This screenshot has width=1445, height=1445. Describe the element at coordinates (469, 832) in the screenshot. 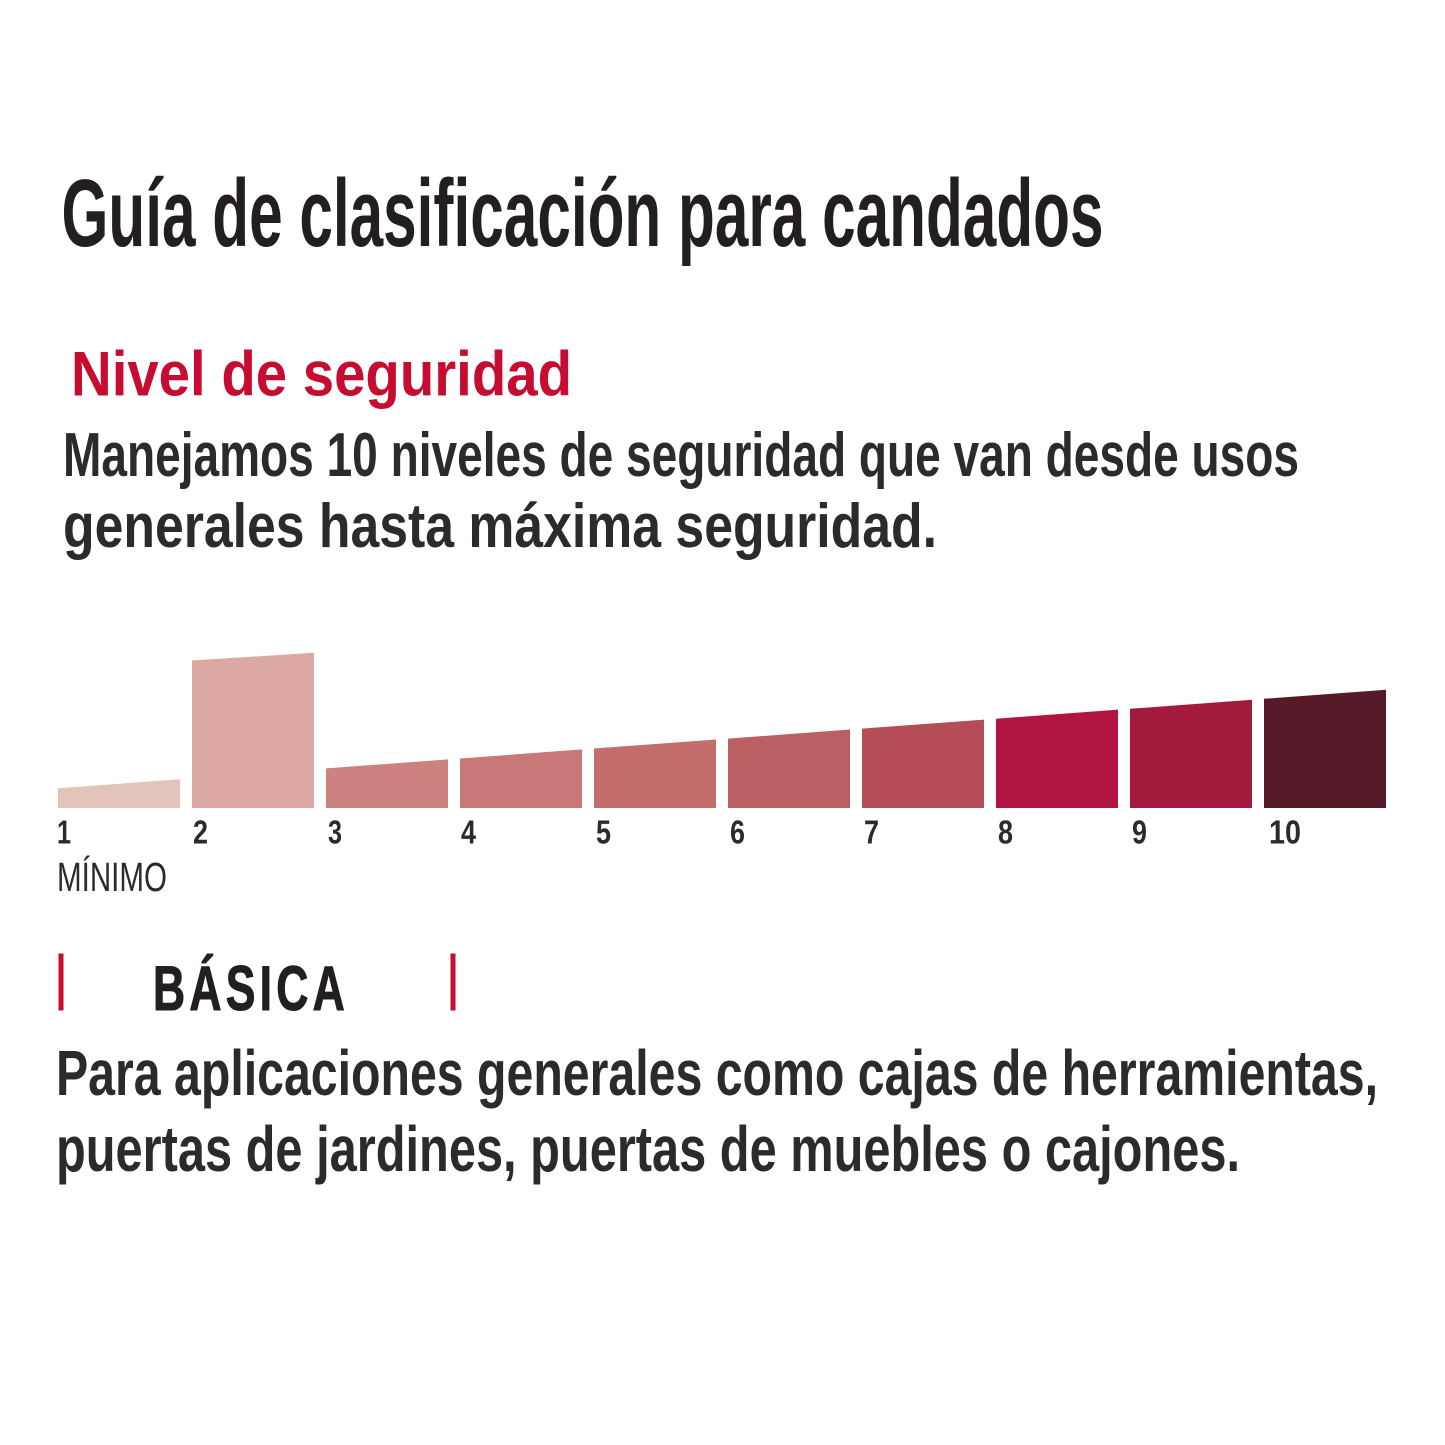

I see `svg-text: 4` at that location.